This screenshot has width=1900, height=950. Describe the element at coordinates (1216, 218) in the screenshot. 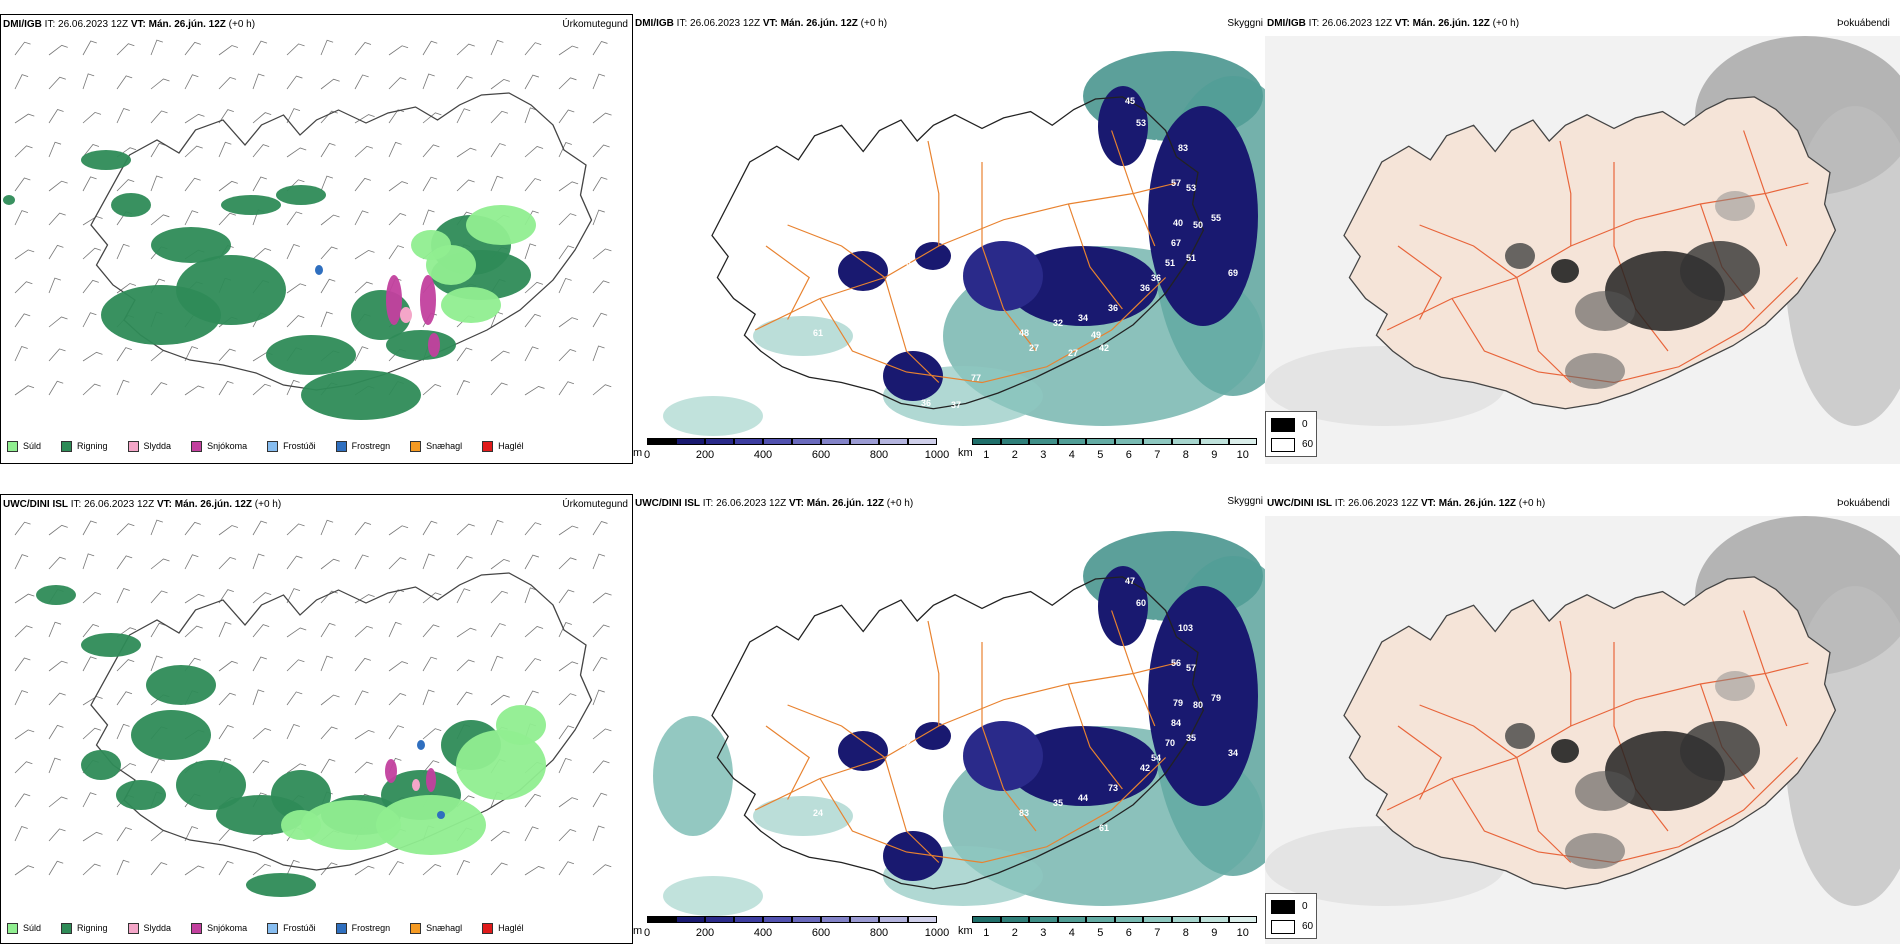

I see `visibility-value: 55` at that location.